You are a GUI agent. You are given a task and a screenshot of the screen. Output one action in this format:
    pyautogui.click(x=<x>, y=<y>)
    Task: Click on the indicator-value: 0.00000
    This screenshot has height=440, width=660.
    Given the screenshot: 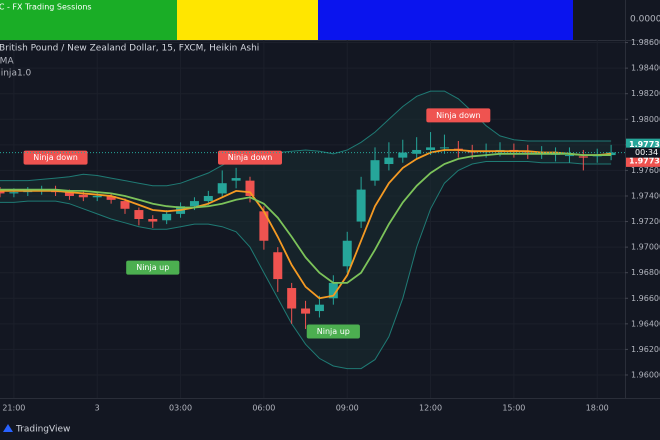 What is the action you would take?
    pyautogui.click(x=645, y=20)
    